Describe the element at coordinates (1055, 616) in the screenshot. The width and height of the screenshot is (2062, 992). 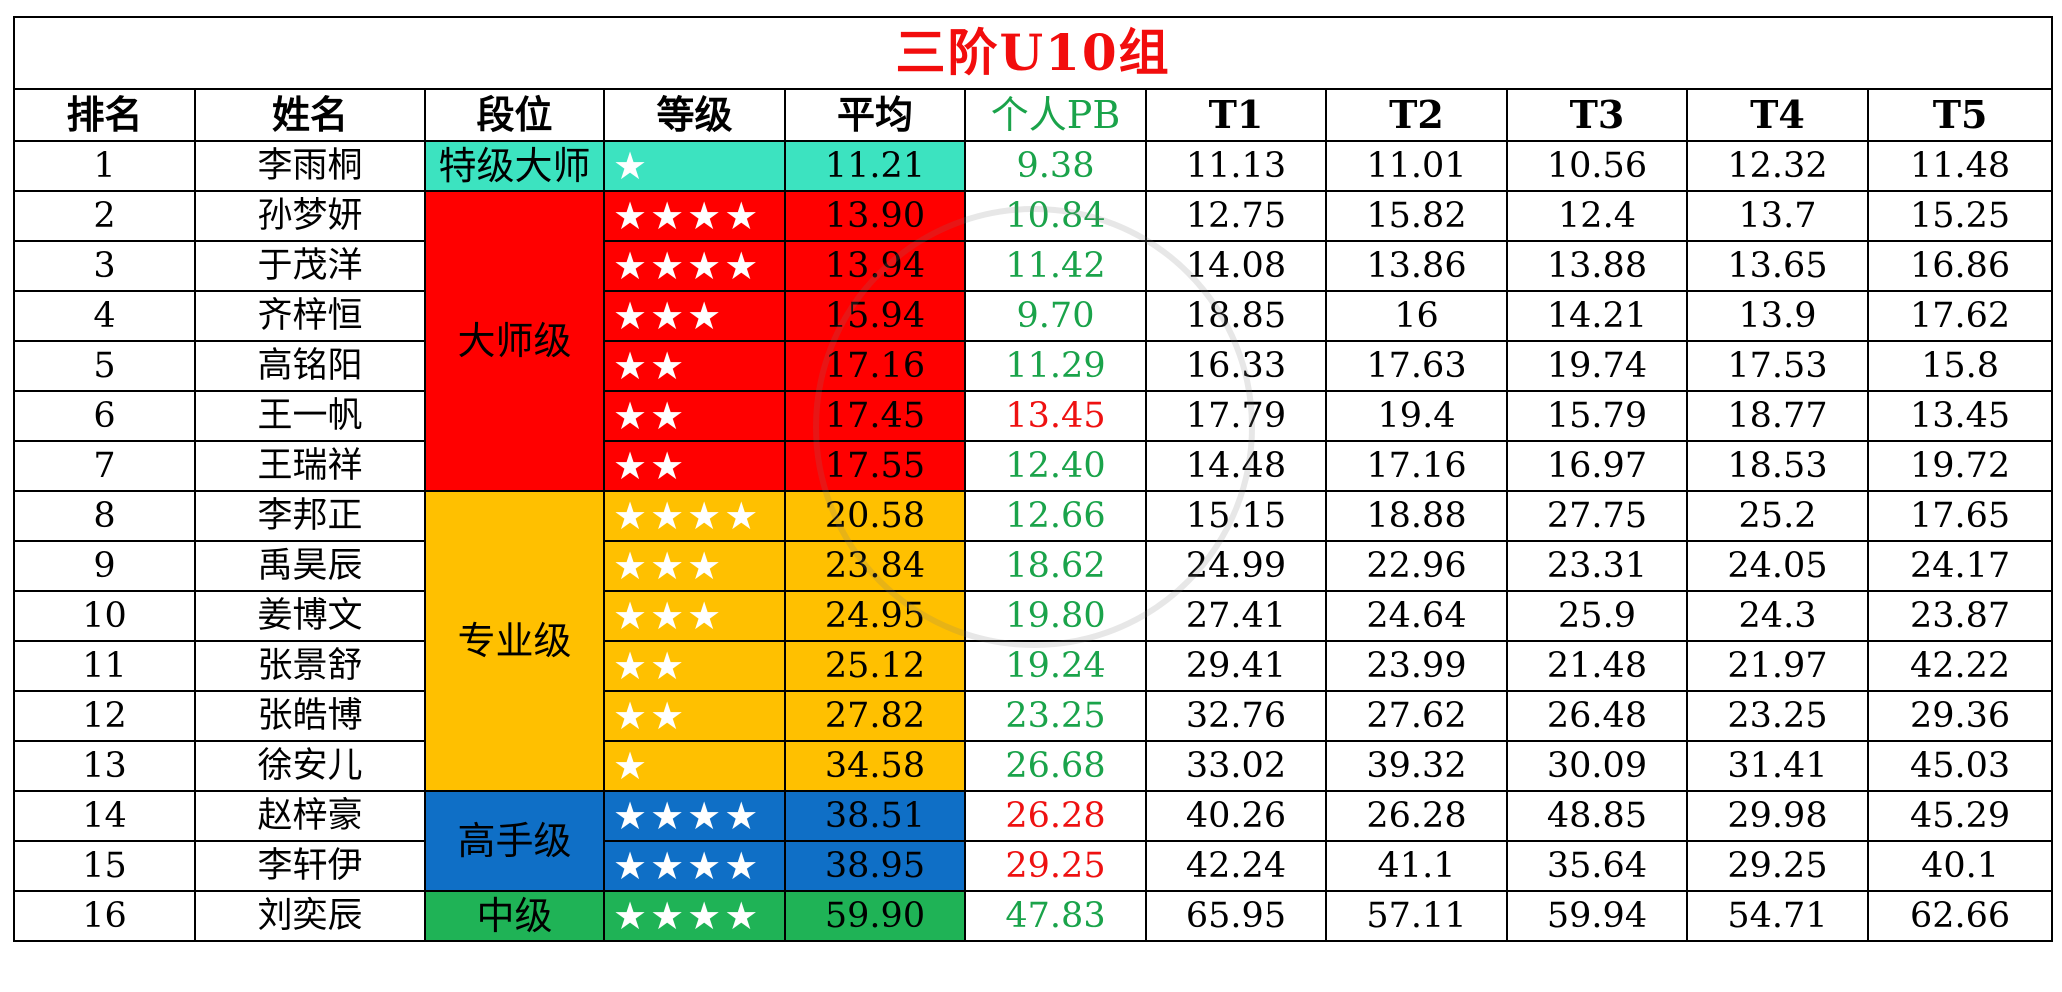
I see `cell-personal-pb: 19.80` at that location.